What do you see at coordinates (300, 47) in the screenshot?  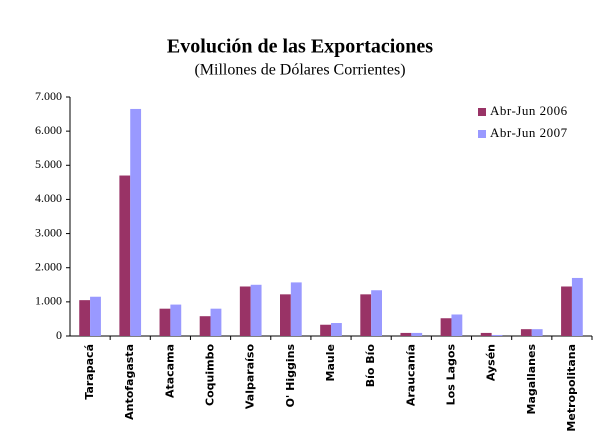 I see `chart-title: Evolución de las Exportaciones` at bounding box center [300, 47].